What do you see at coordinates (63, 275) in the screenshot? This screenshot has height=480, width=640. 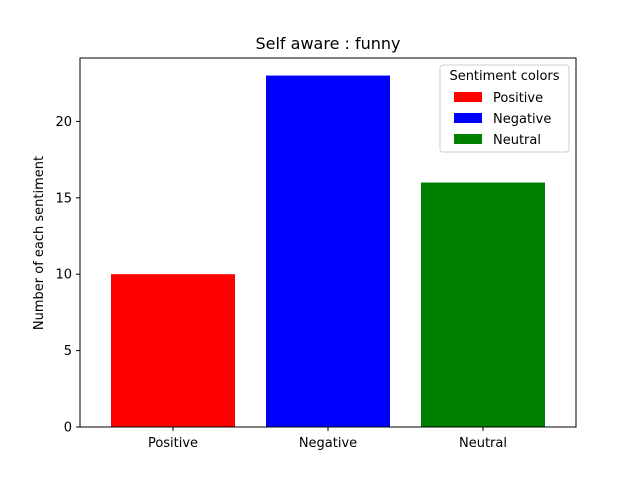 I see `y-tick-label: 10` at bounding box center [63, 275].